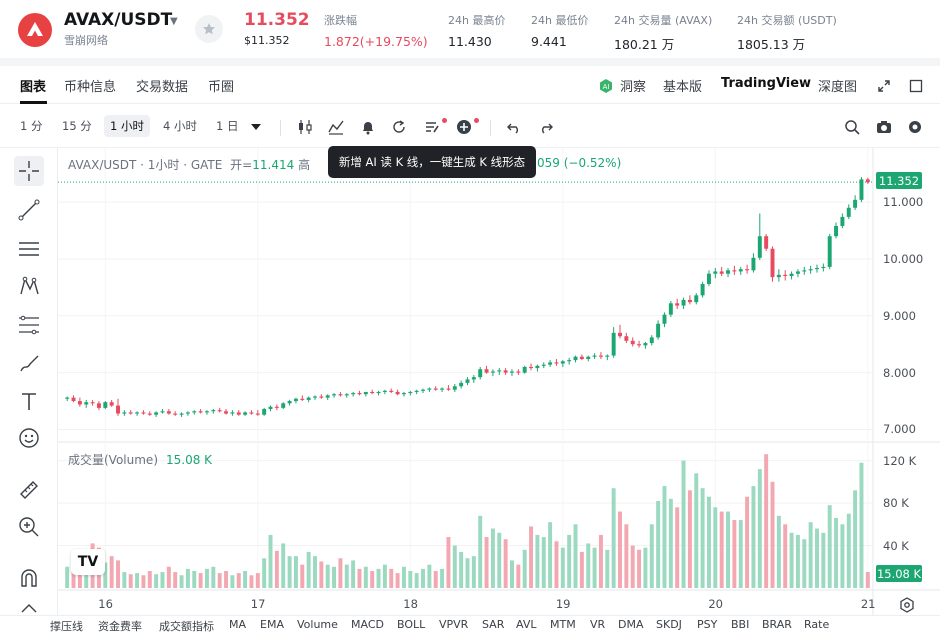 The image size is (940, 635). I want to click on indicator-item: MA, so click(238, 624).